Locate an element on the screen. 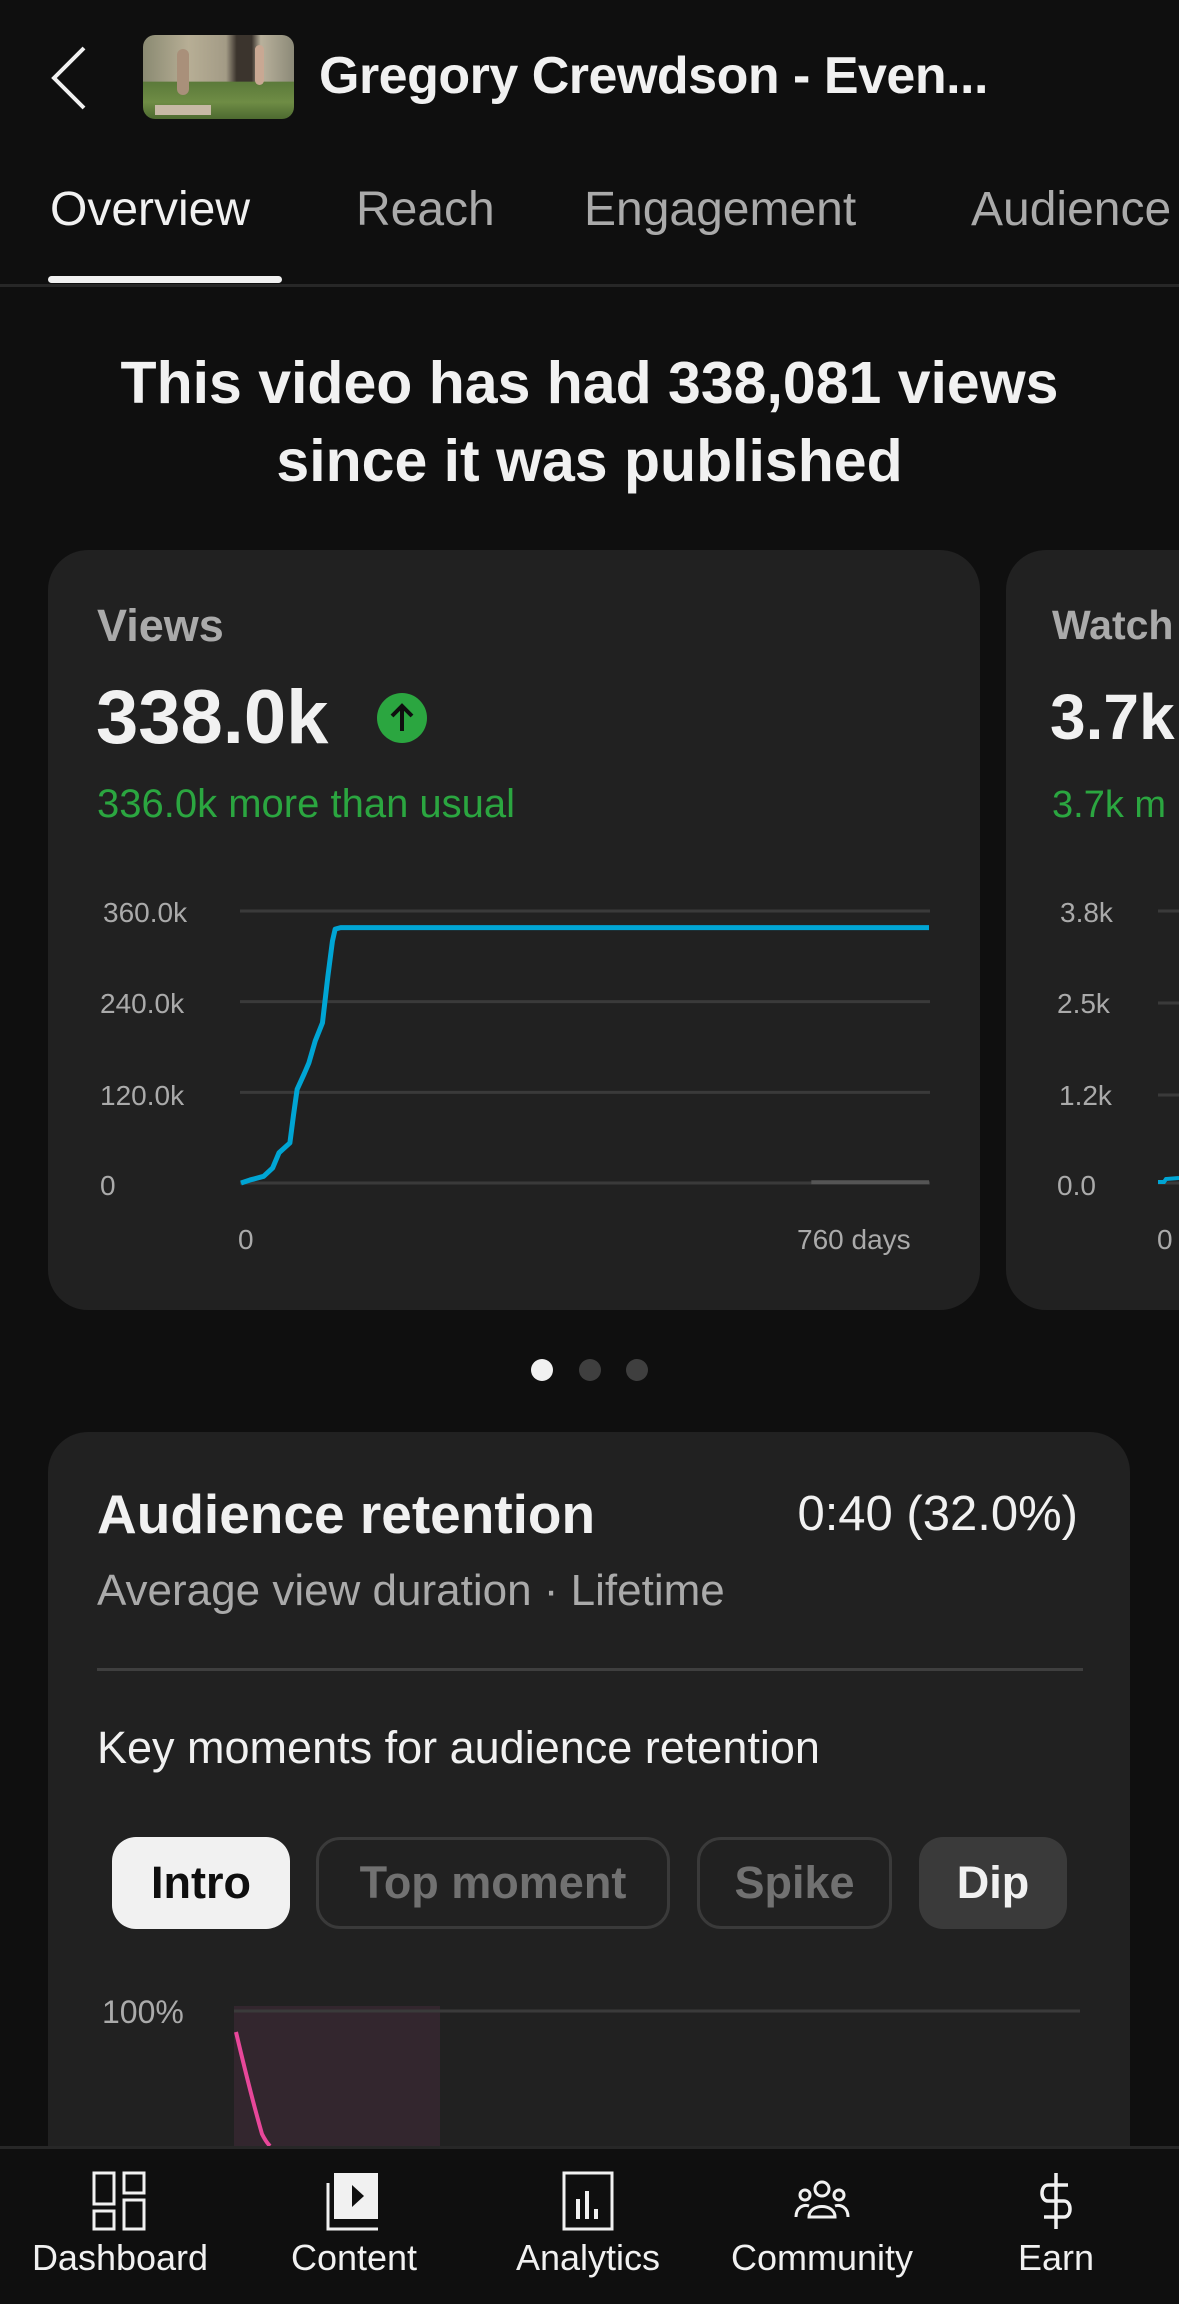 Image resolution: width=1179 pixels, height=2304 pixels. nav-label: Community is located at coordinates (822, 2257).